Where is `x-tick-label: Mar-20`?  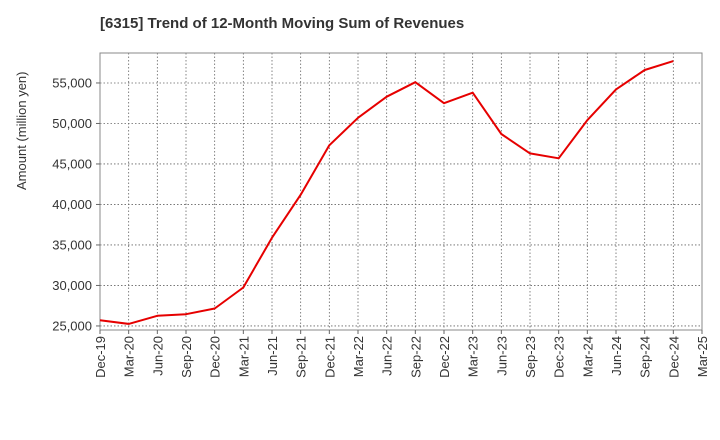
x-tick-label: Mar-20 is located at coordinates (129, 356).